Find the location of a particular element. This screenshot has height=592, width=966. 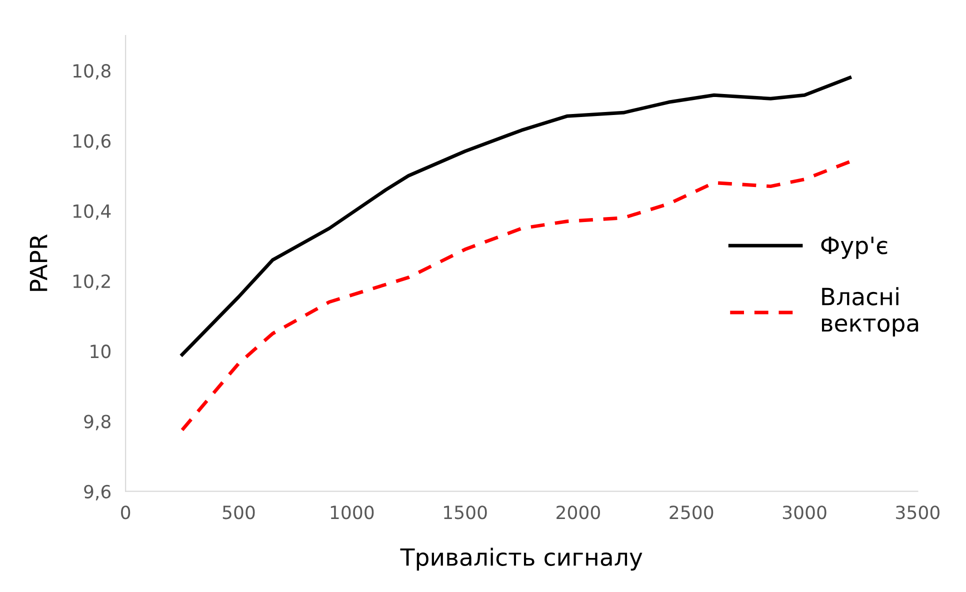

y-tick-label: 9,6 is located at coordinates (97, 492).